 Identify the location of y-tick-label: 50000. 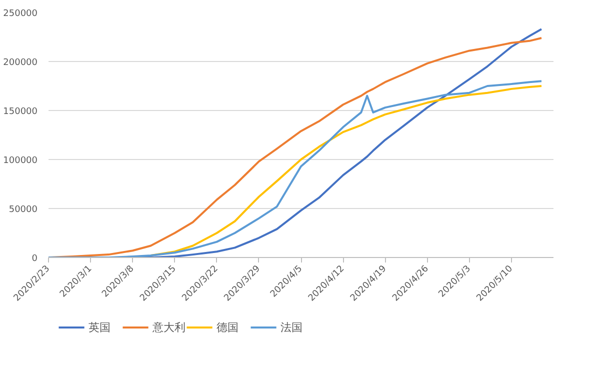
(23, 210).